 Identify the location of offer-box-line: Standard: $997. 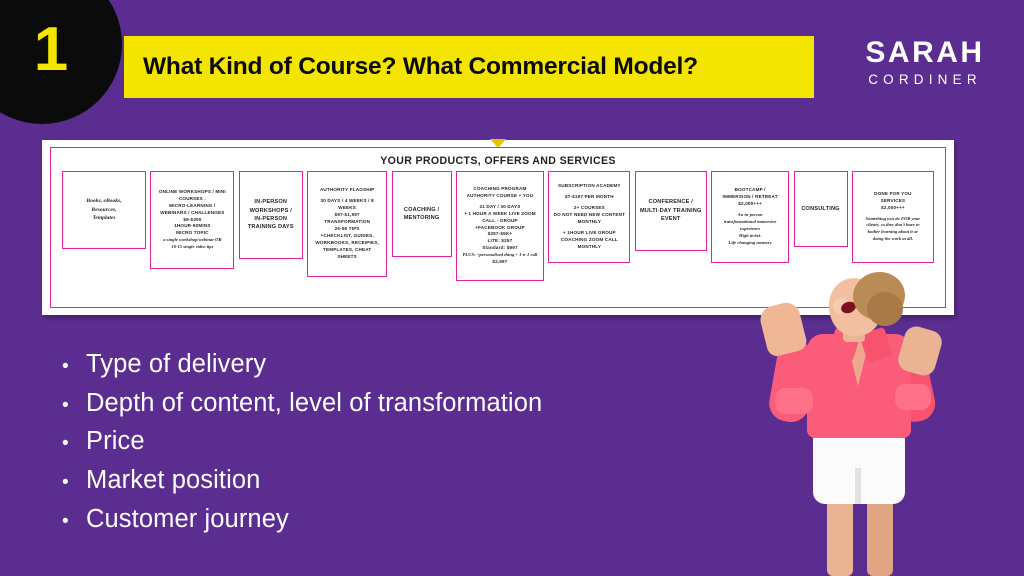
(500, 248).